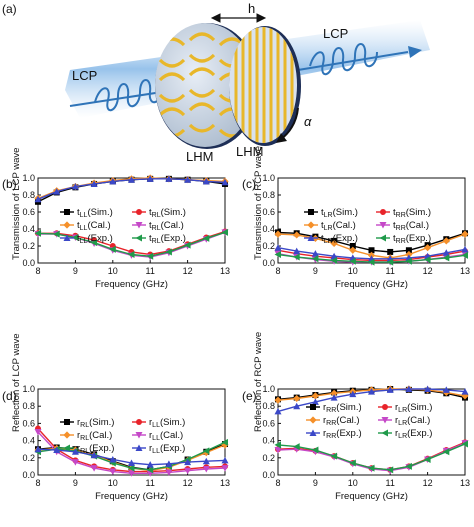 This screenshot has height=527, width=474. What do you see at coordinates (411, 226) in the screenshot?
I see `legend-entry: tRR(Cal.)` at bounding box center [411, 226].